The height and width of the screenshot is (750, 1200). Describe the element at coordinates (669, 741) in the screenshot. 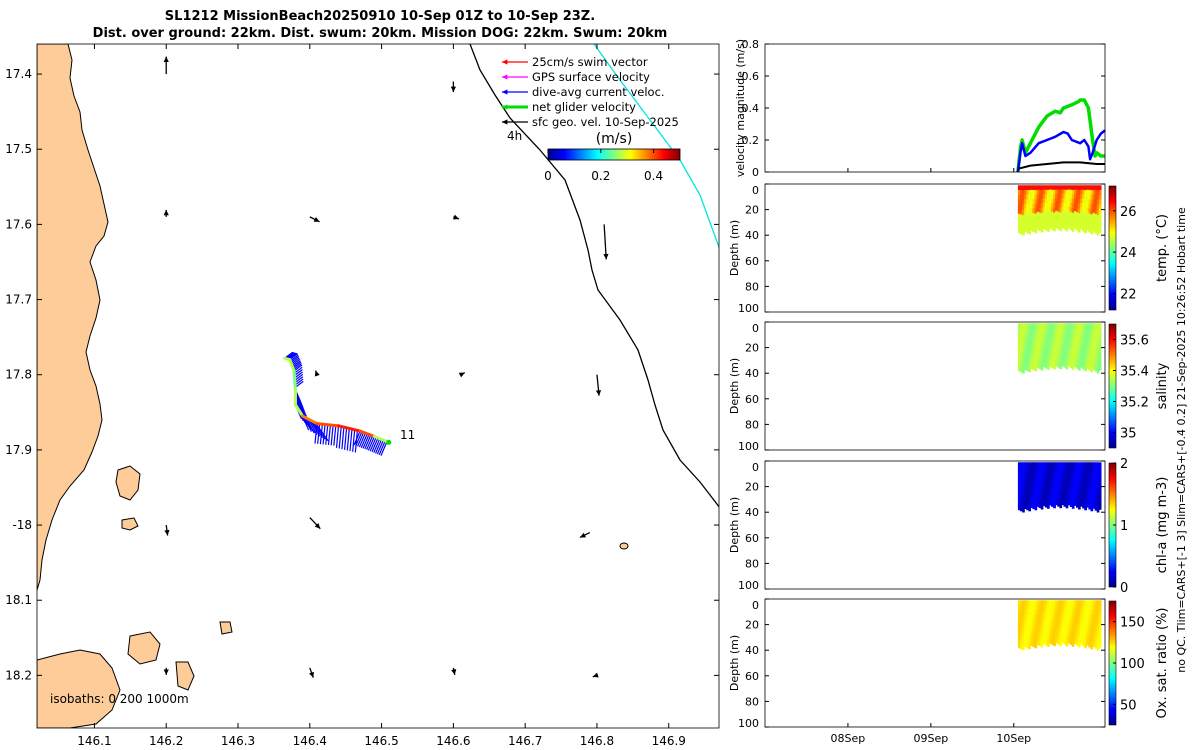

I see `map-x-tick-label: 146.9` at that location.